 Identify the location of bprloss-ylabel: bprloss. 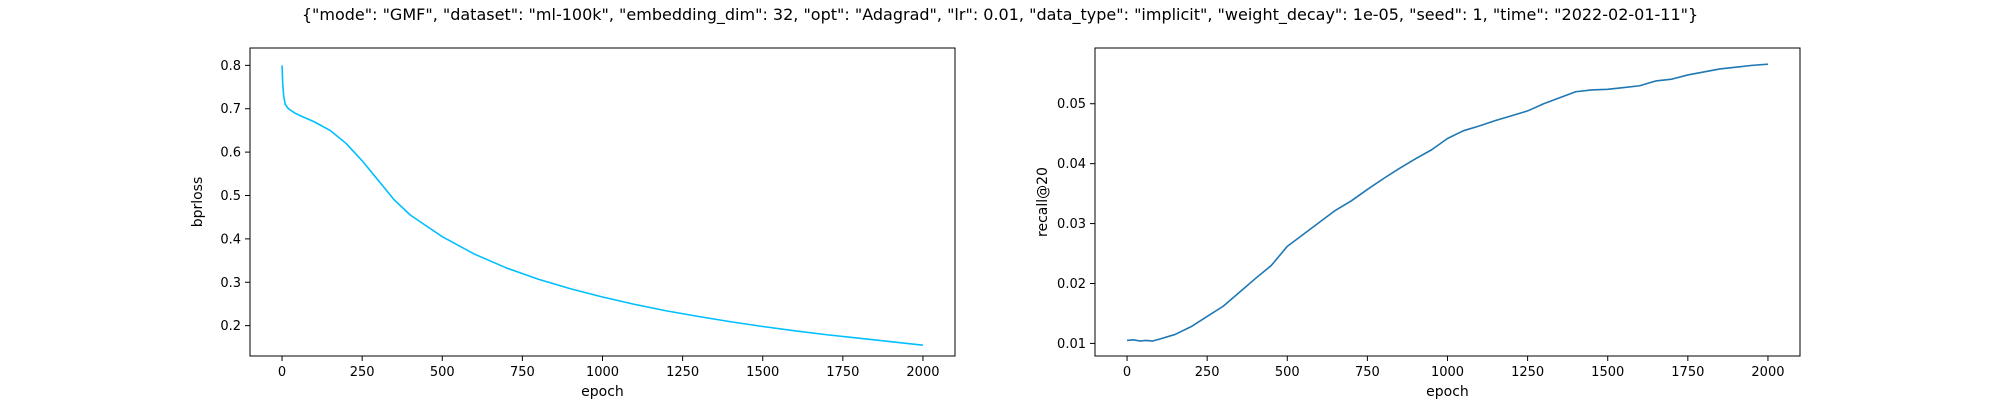
(198, 202).